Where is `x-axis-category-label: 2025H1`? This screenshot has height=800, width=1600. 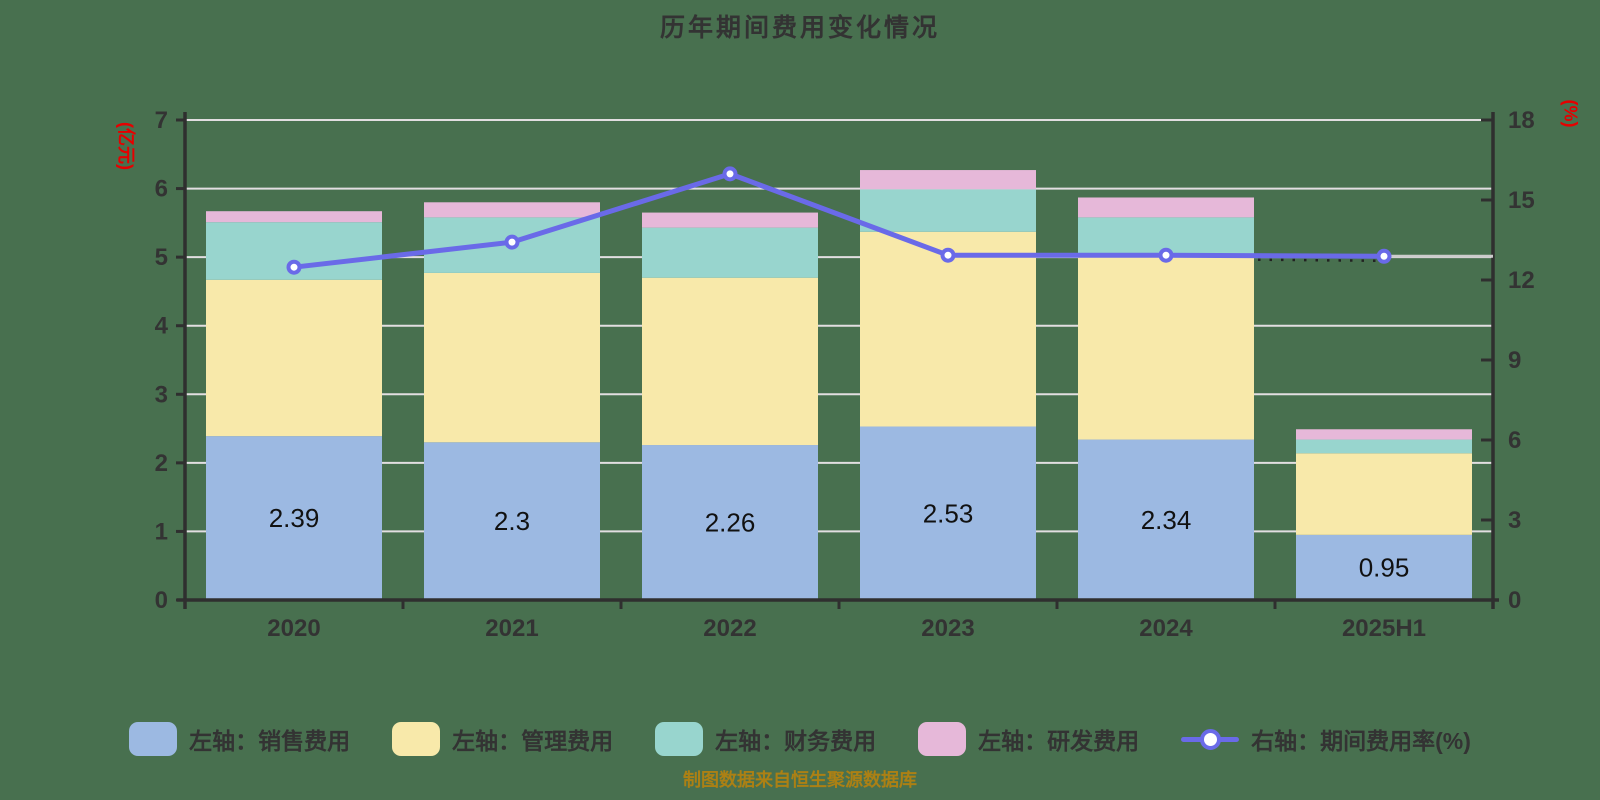 x-axis-category-label: 2025H1 is located at coordinates (1384, 628).